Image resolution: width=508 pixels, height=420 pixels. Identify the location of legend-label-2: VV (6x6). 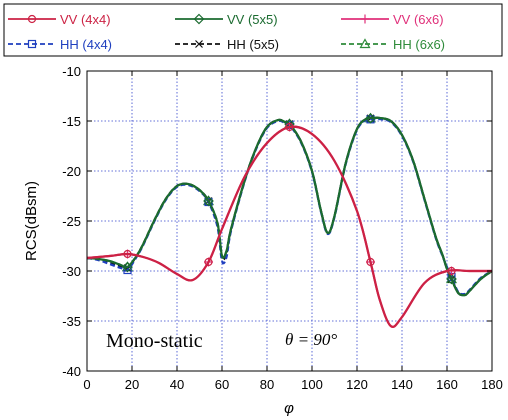
(418, 19).